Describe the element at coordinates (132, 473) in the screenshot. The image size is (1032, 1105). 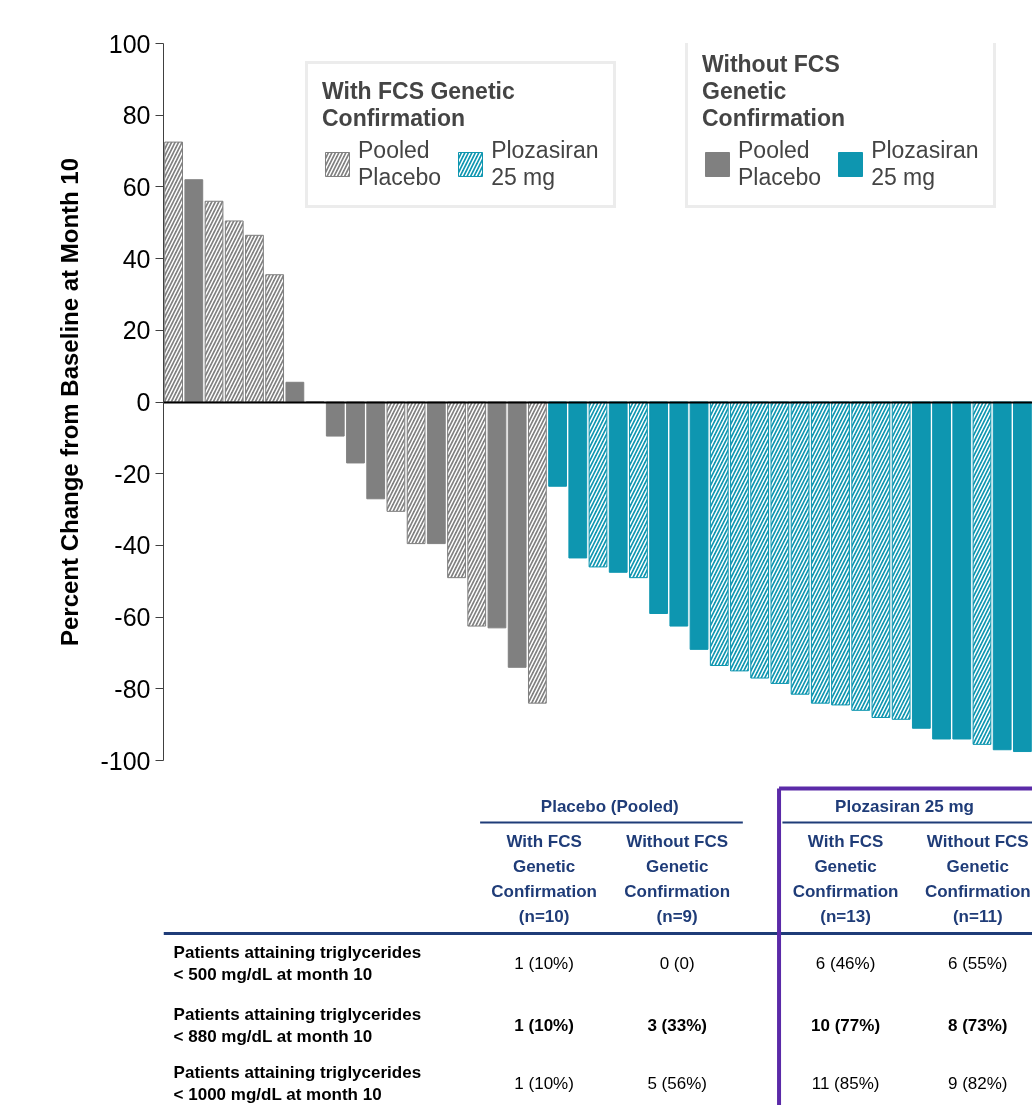
I see `y-tick-label: -20` at that location.